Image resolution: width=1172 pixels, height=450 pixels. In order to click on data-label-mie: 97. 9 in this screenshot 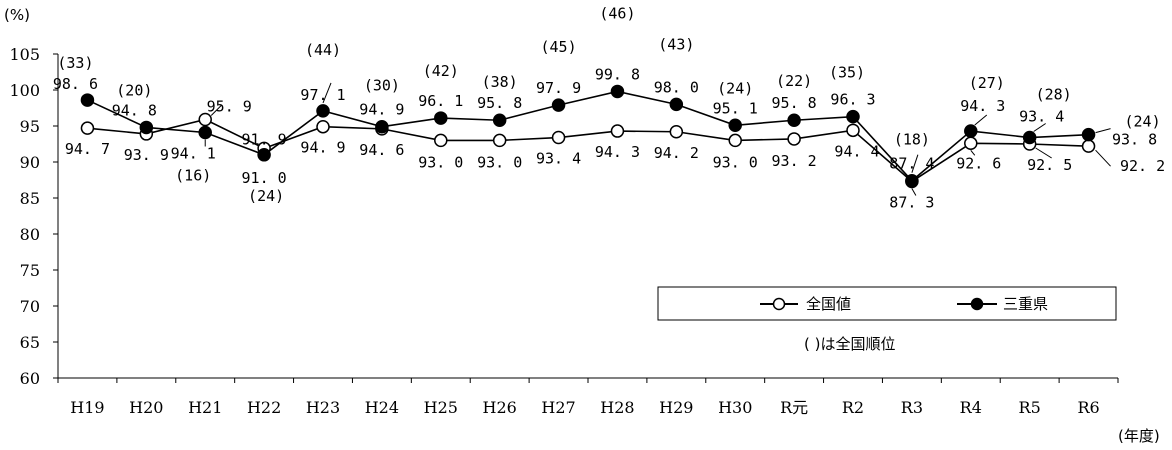, I will do `click(558, 88)`.